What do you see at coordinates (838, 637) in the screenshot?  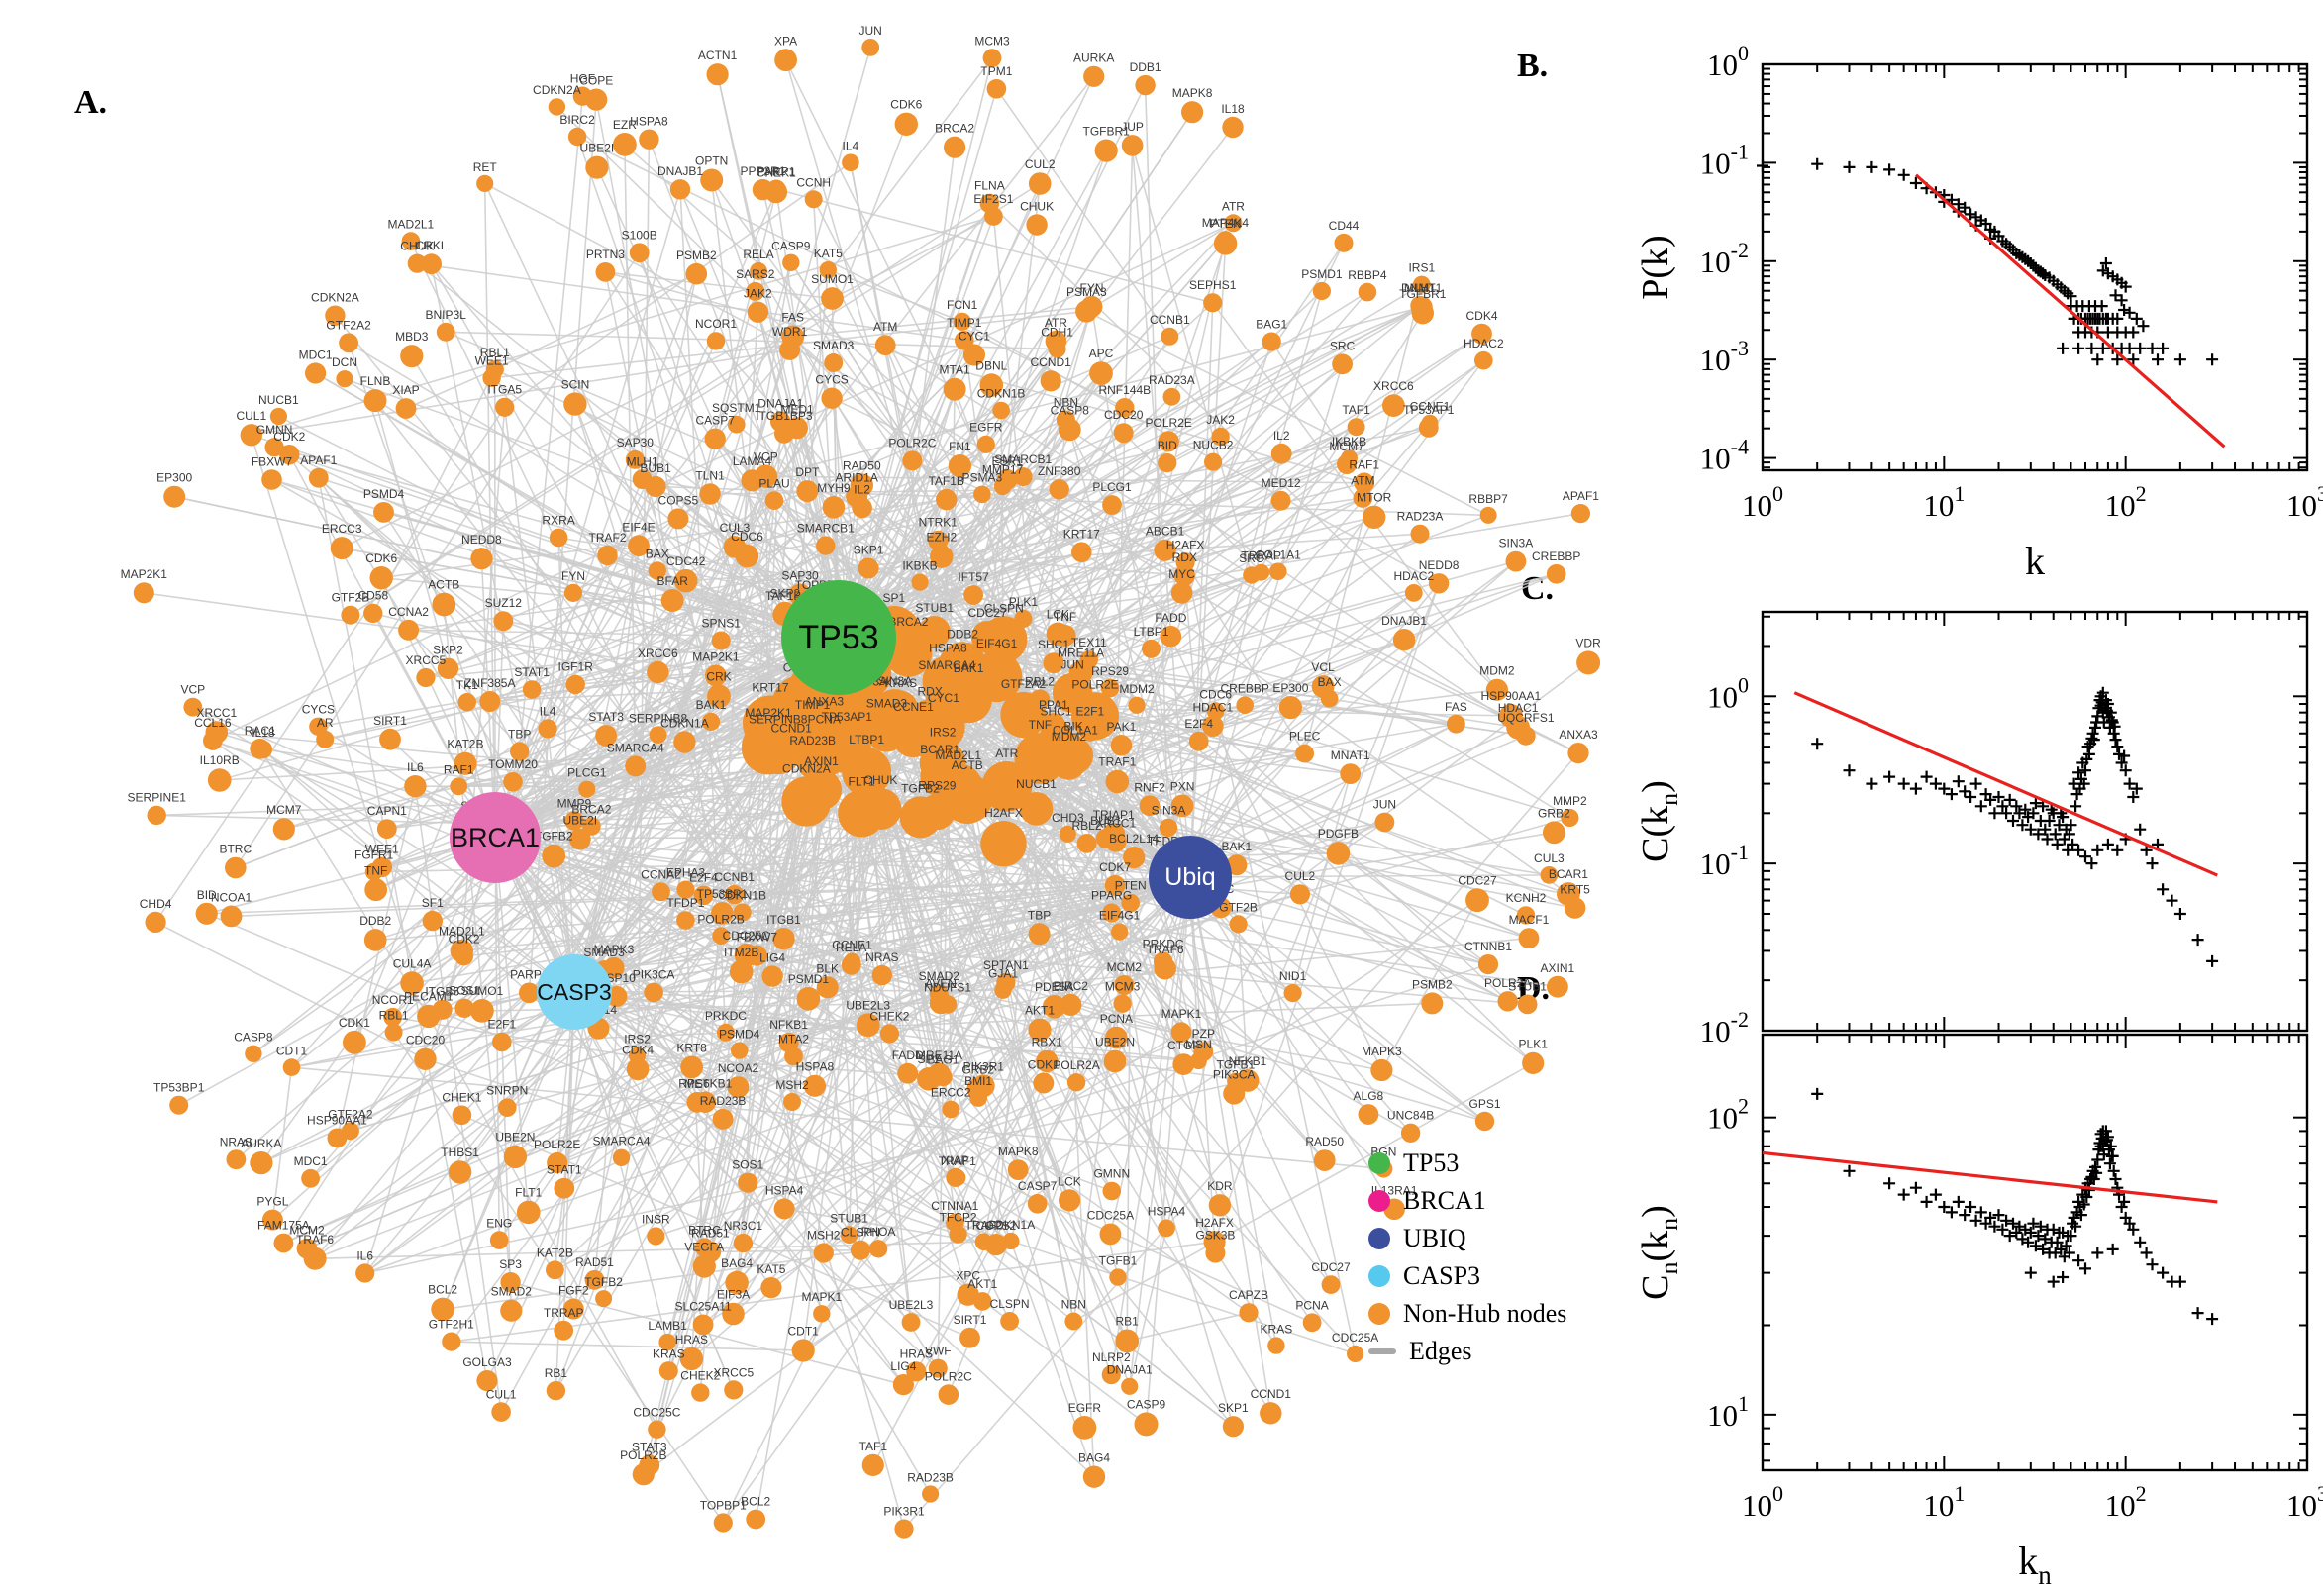 I see `hub-node-tp53` at bounding box center [838, 637].